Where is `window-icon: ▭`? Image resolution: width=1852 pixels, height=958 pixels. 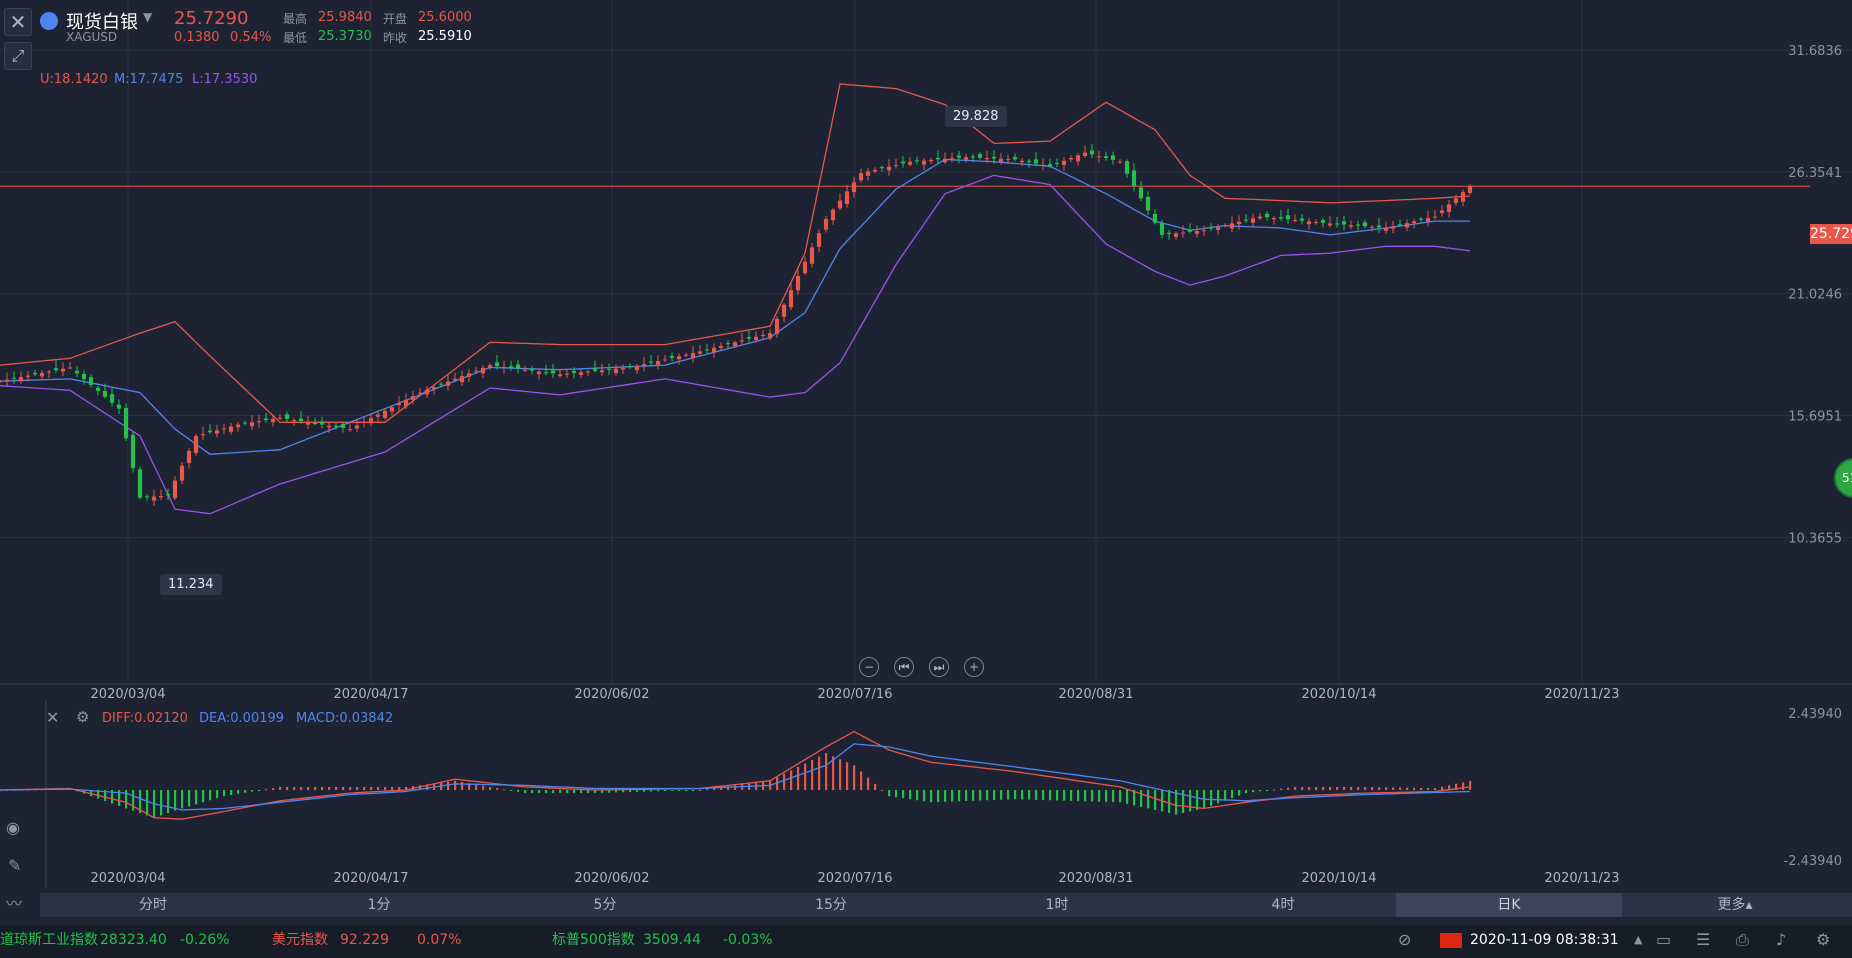
window-icon: ▭ is located at coordinates (1664, 939).